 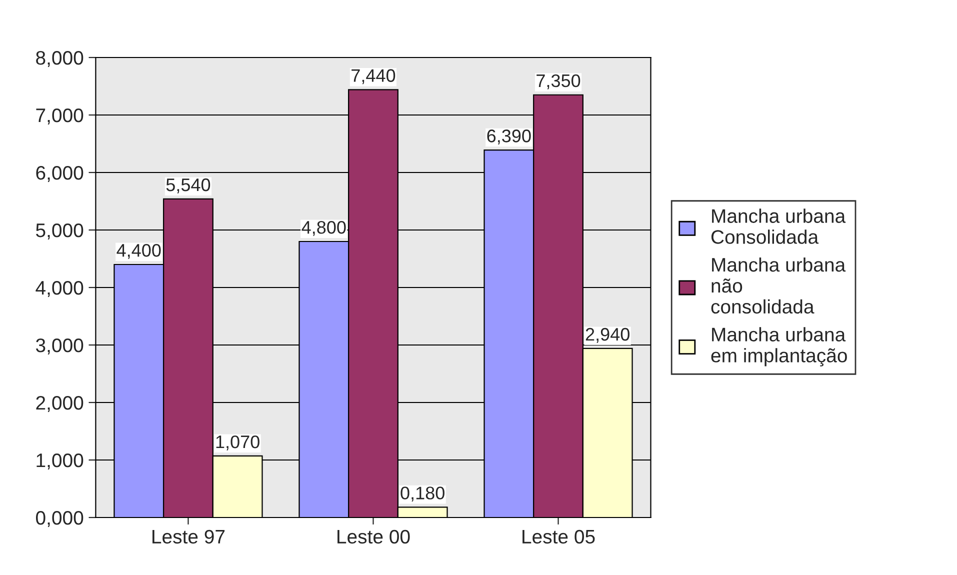 What do you see at coordinates (509, 137) in the screenshot?
I see `data-label: 6,390` at bounding box center [509, 137].